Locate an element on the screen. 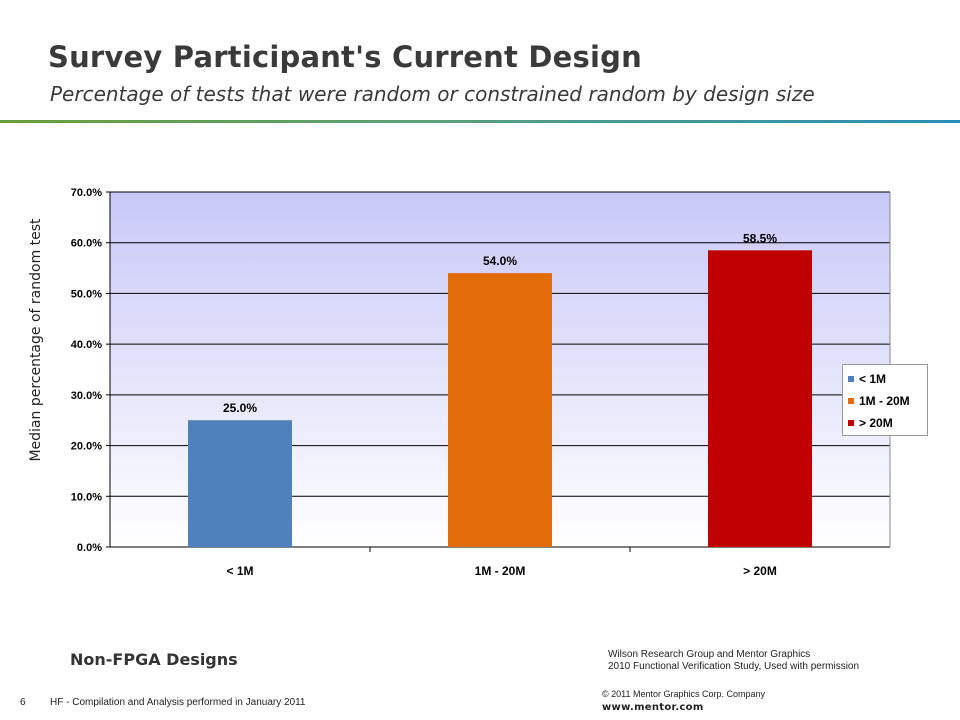 This screenshot has width=960, height=720. data-label: 54.0% is located at coordinates (500, 261).